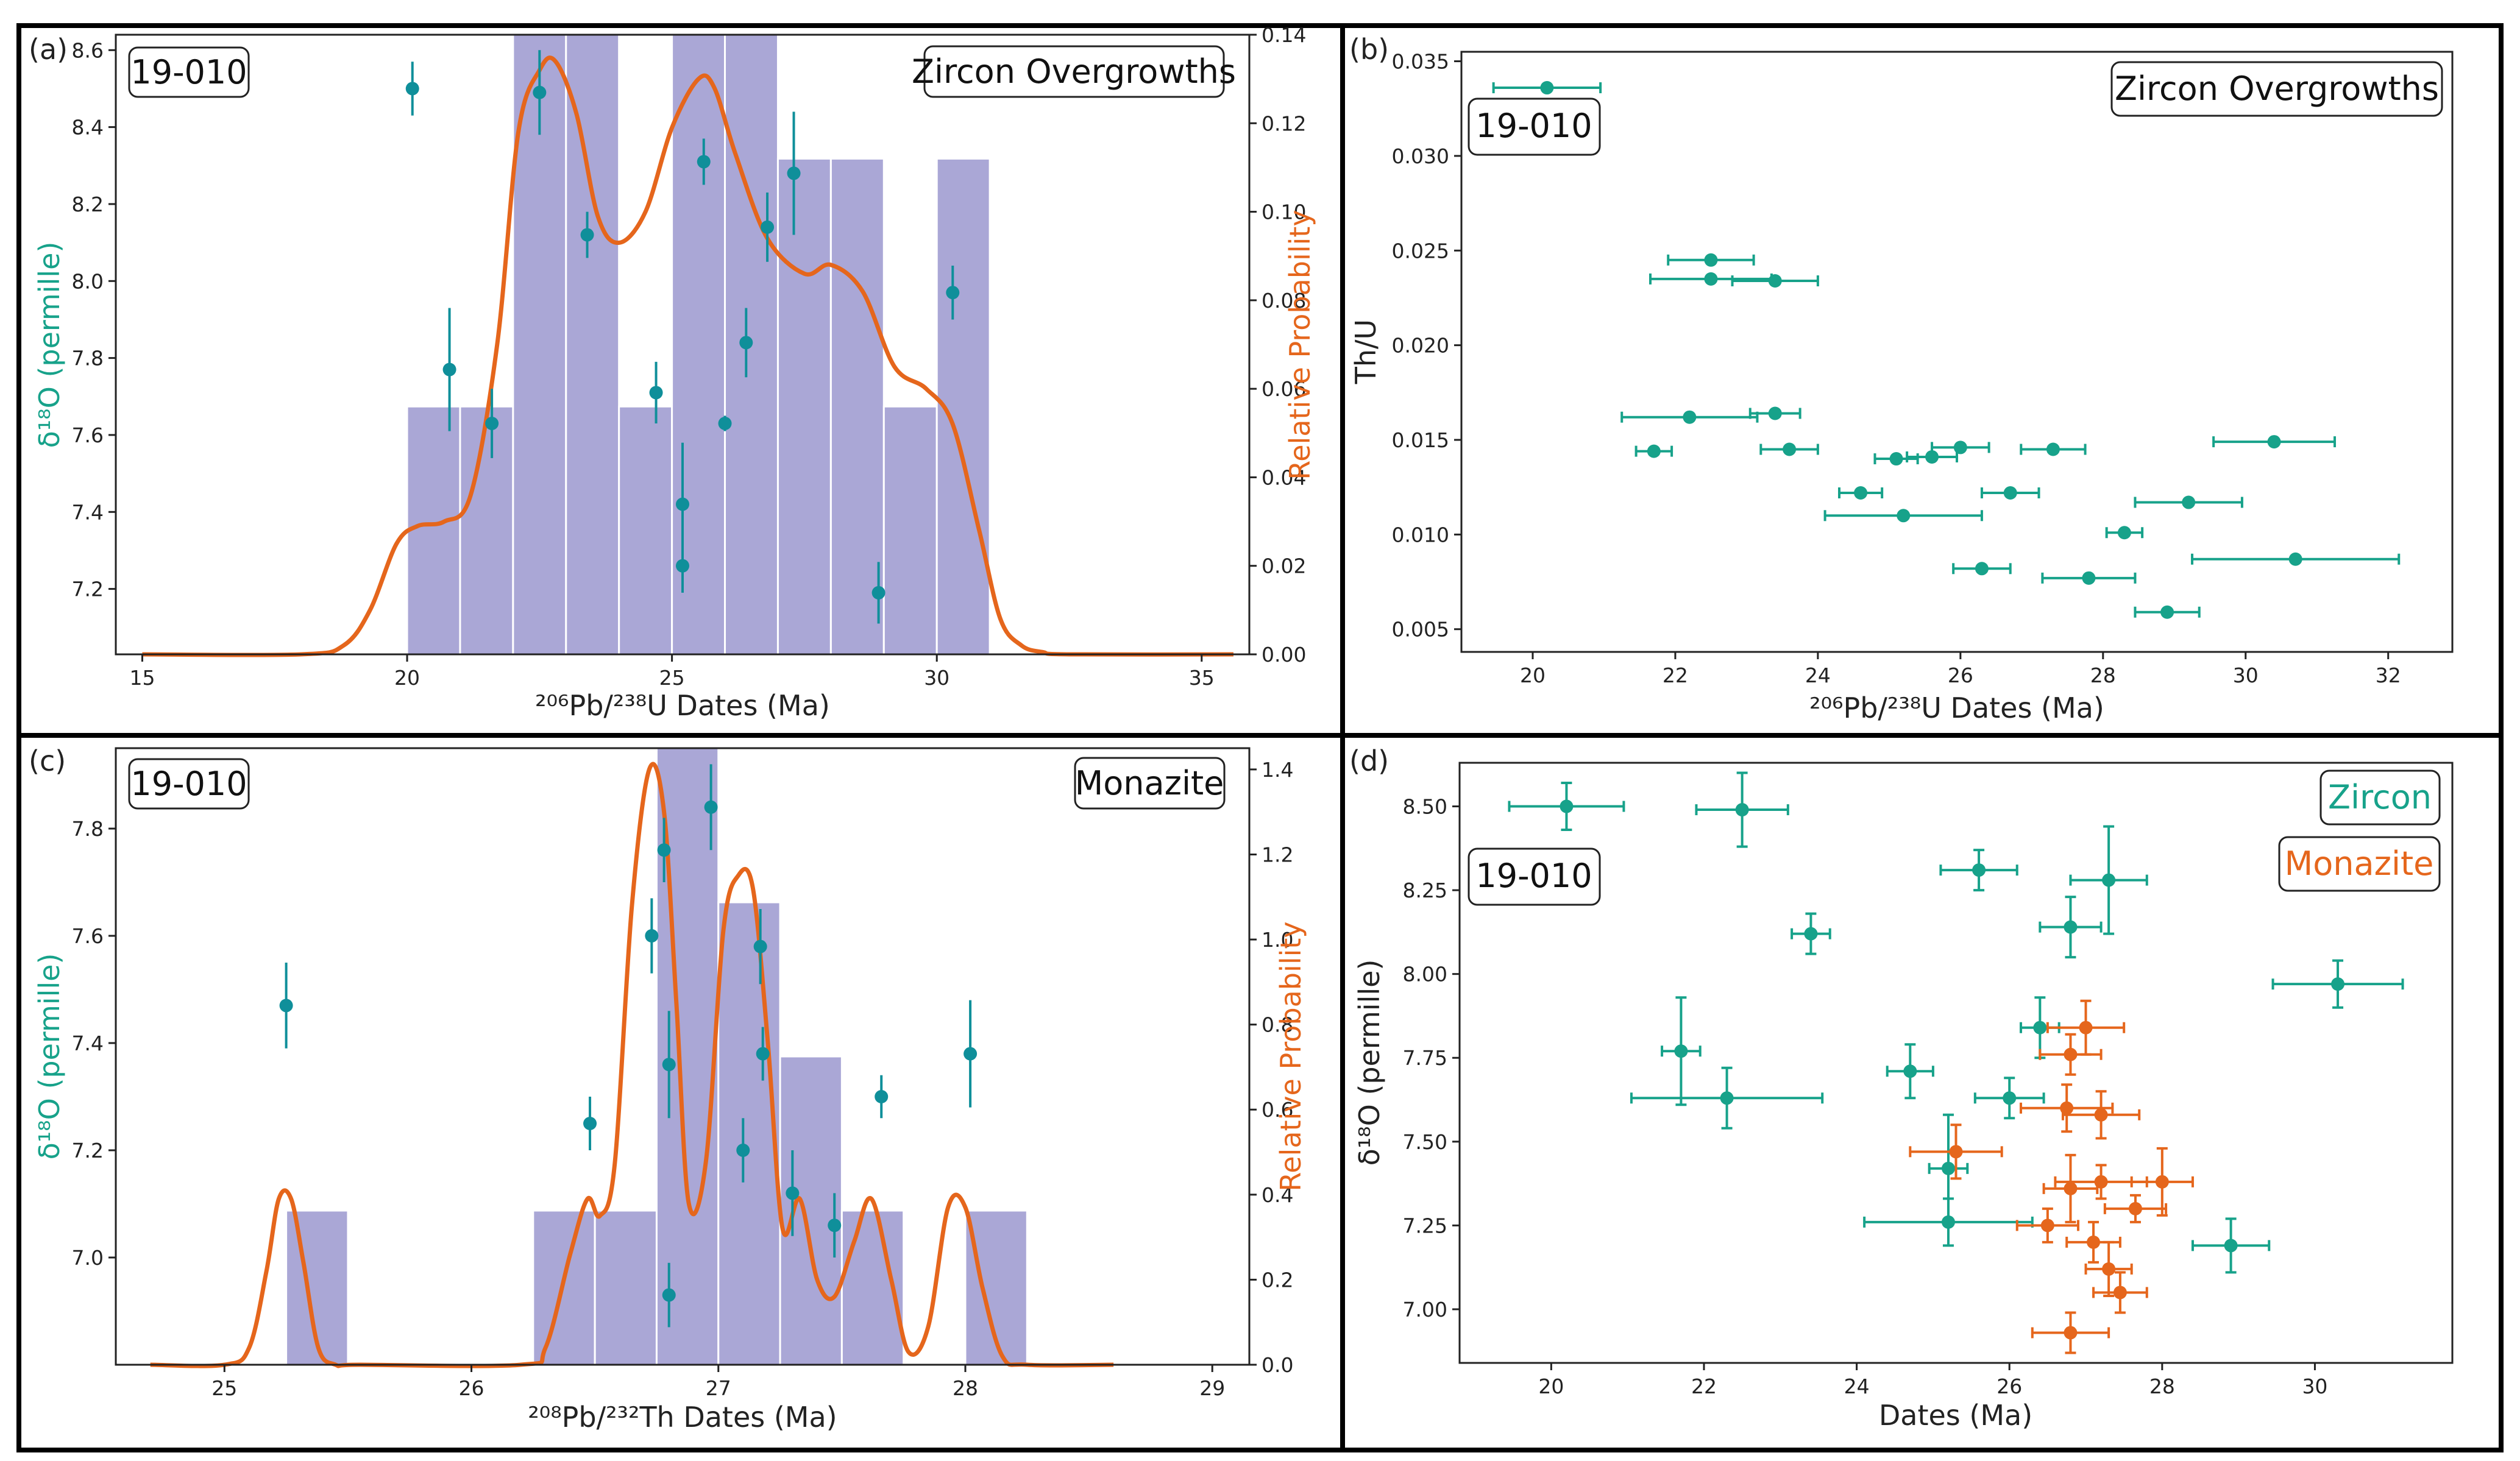 This screenshot has width=2520, height=1461. What do you see at coordinates (1420, 156) in the screenshot?
I see `y-tick-label: 0.030` at bounding box center [1420, 156].